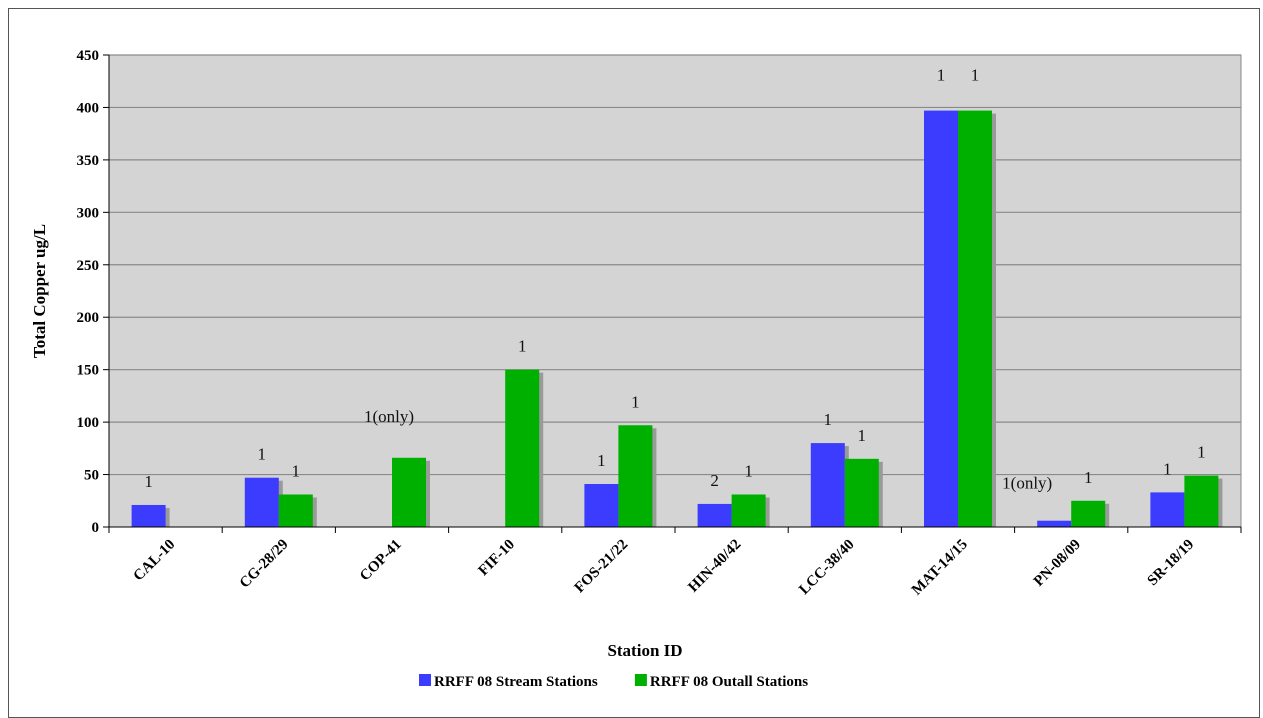 This screenshot has width=1263, height=718. I want to click on y-tick-label: 300, so click(88, 213).